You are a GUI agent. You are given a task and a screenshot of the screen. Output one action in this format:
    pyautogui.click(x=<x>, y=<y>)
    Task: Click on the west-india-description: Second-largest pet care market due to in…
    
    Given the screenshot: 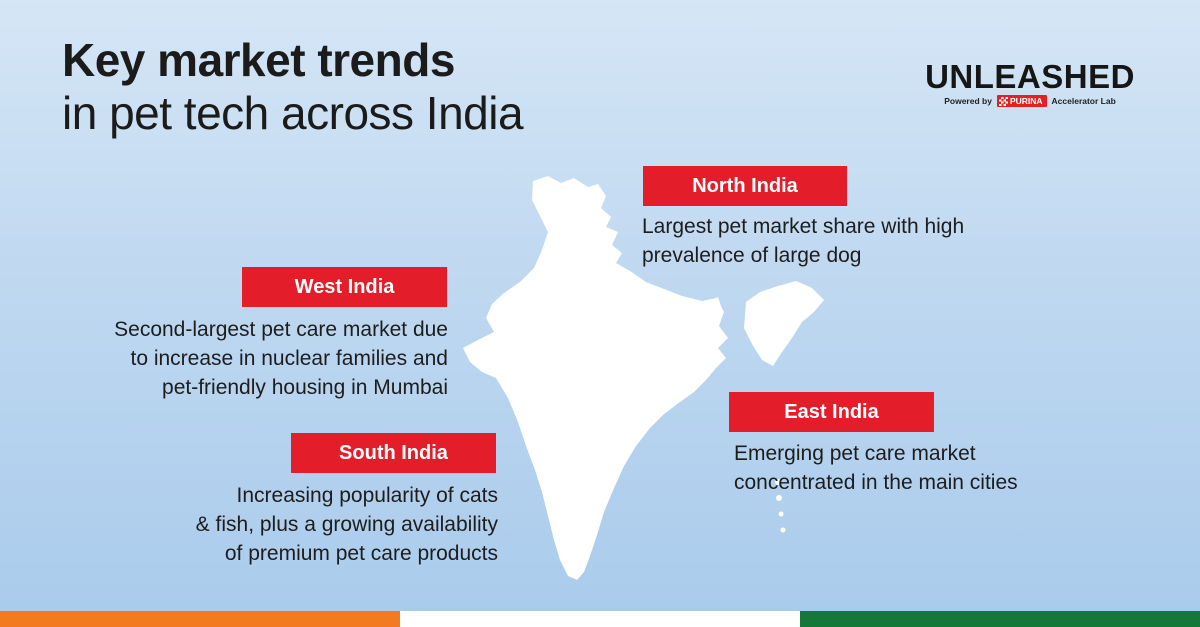 What is the action you would take?
    pyautogui.click(x=281, y=358)
    